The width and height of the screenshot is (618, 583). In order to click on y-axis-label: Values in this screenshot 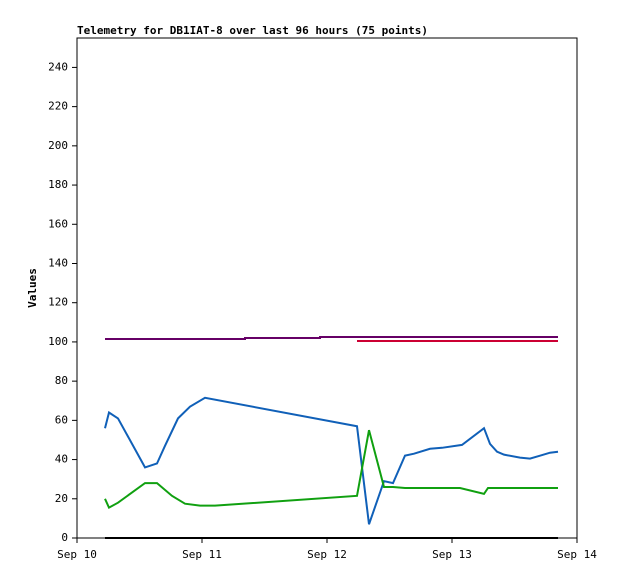, I will do `click(32, 288)`.